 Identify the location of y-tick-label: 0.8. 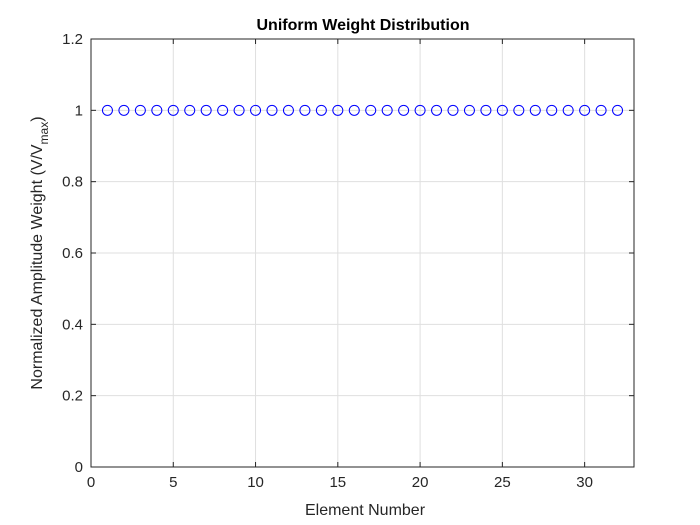
(72, 182).